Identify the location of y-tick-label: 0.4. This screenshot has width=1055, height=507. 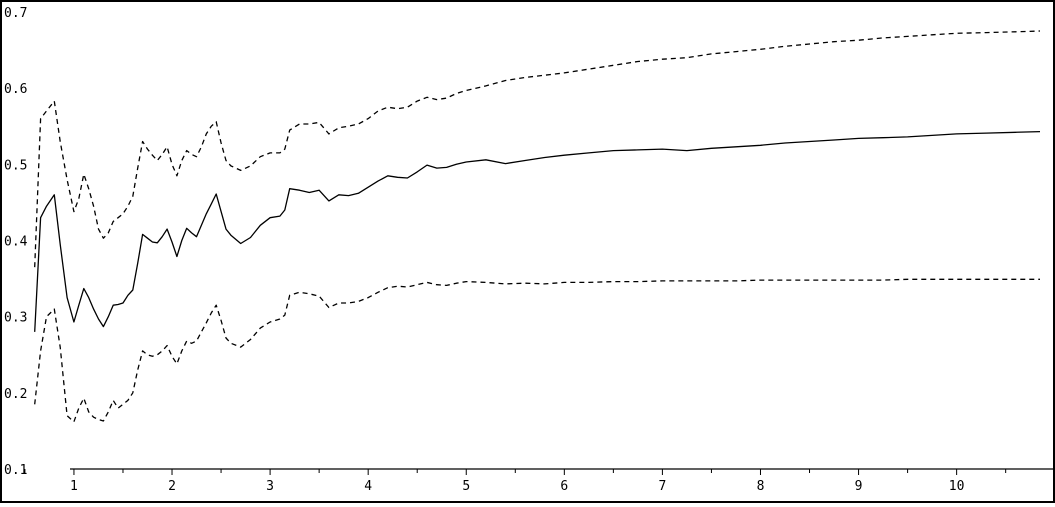
(16, 242).